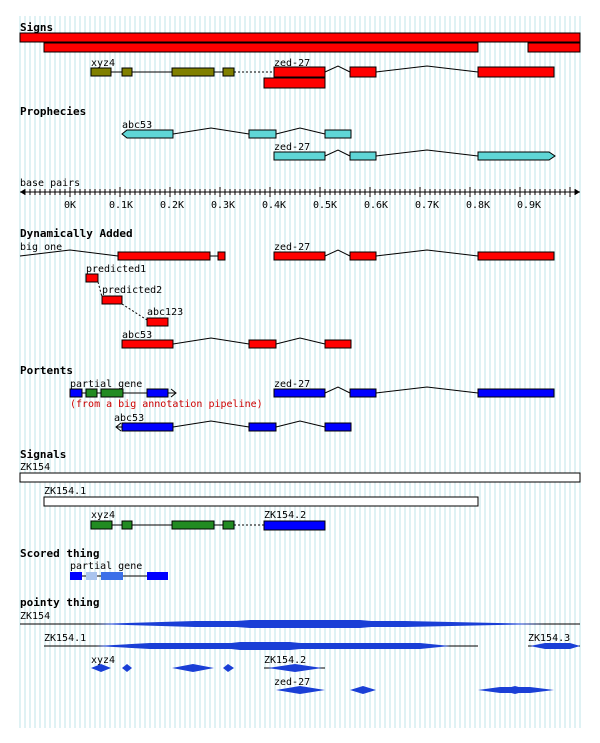 Image resolution: width=600 pixels, height=743 pixels. Describe the element at coordinates (221, 256) in the screenshot. I see `dyn-big-one-exon` at that location.